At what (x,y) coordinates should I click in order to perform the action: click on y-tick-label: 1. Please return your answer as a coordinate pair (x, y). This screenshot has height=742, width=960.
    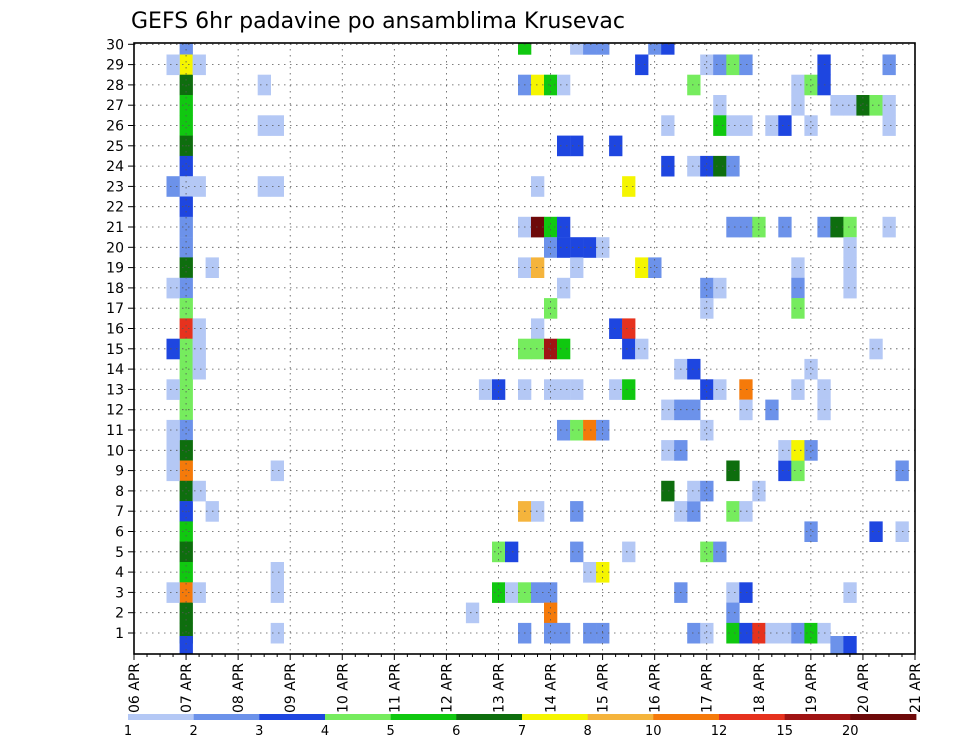
    Looking at the image, I should click on (119, 634).